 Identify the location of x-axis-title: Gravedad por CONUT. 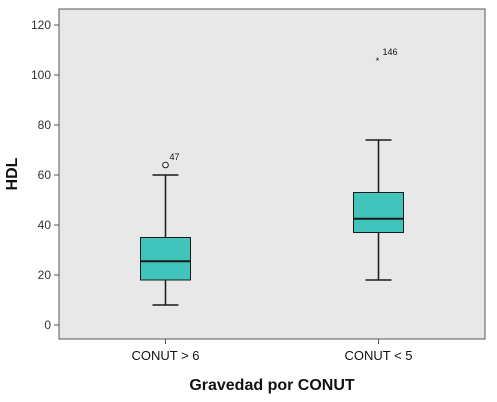
(272, 385).